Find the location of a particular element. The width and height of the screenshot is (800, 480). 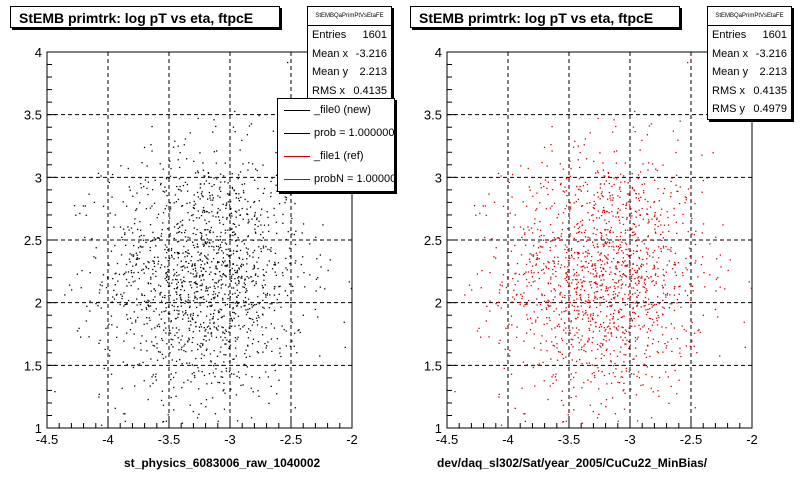

stats-value: 0.4979 is located at coordinates (770, 109).